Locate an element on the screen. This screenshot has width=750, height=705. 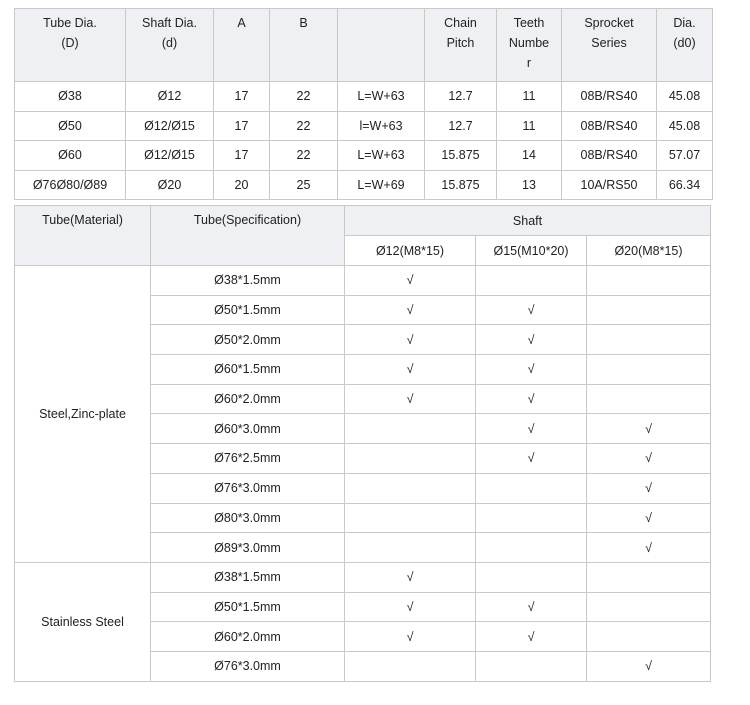
header-cell: Shaft Dia. (d) is located at coordinates (169, 45).